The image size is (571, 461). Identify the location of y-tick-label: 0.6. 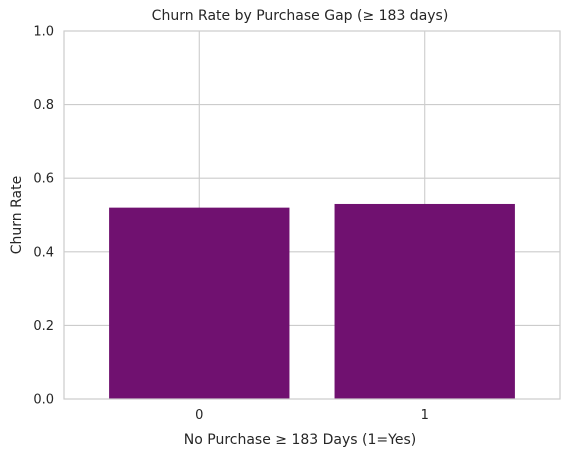
(43, 179).